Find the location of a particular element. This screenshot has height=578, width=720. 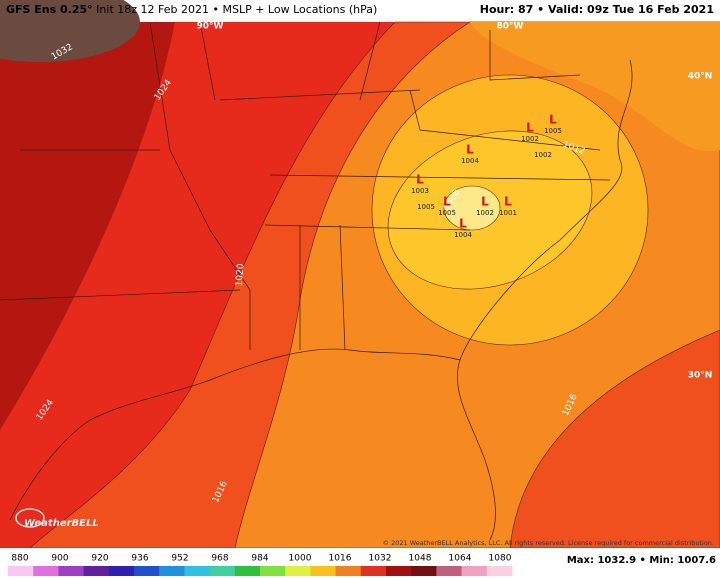

hour-label: Hour: is located at coordinates (497, 9).